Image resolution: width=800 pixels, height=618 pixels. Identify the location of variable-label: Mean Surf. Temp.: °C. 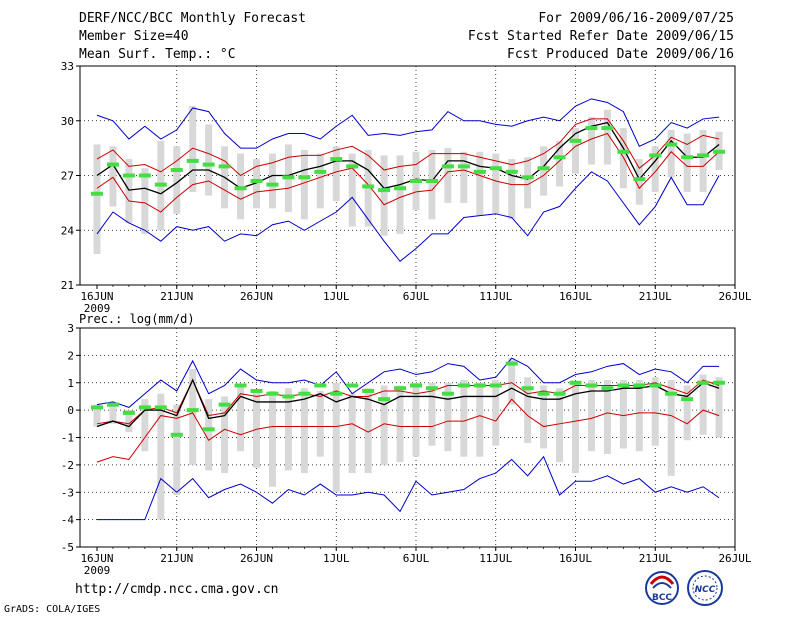
(157, 54).